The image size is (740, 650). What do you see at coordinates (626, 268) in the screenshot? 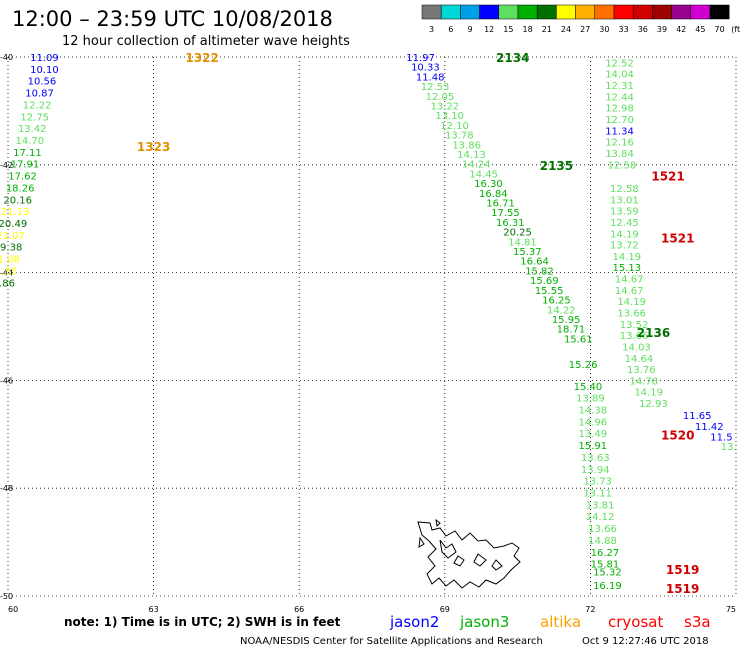
I see `swh-observation: 15.13` at bounding box center [626, 268].